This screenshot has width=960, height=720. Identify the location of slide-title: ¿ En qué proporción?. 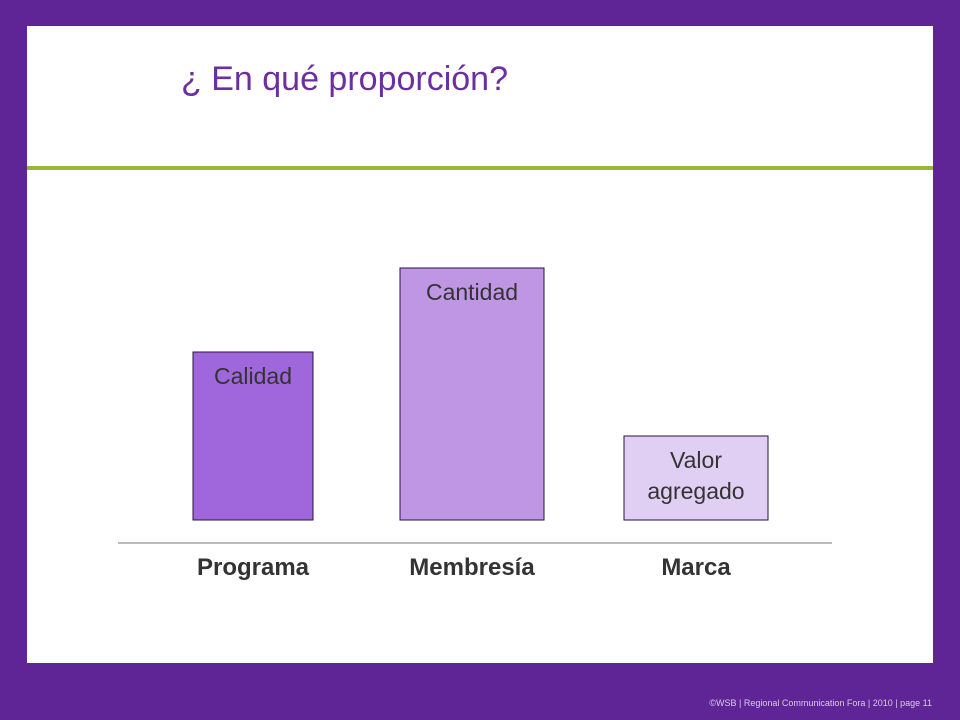
(344, 79).